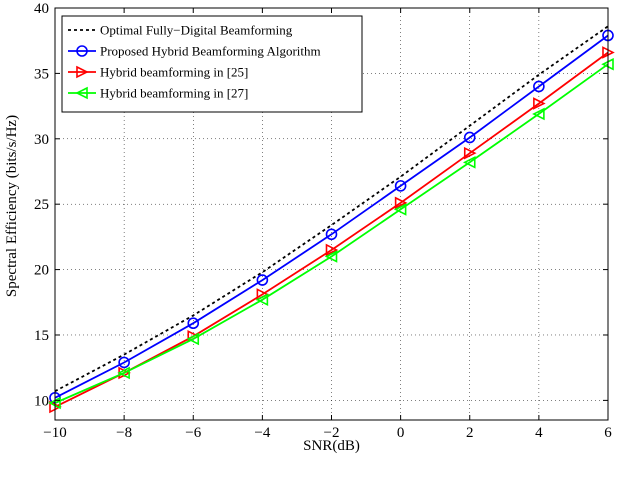 This screenshot has height=480, width=634. I want to click on legend-label: Optimal Fully−Digital Beamforming, so click(196, 30).